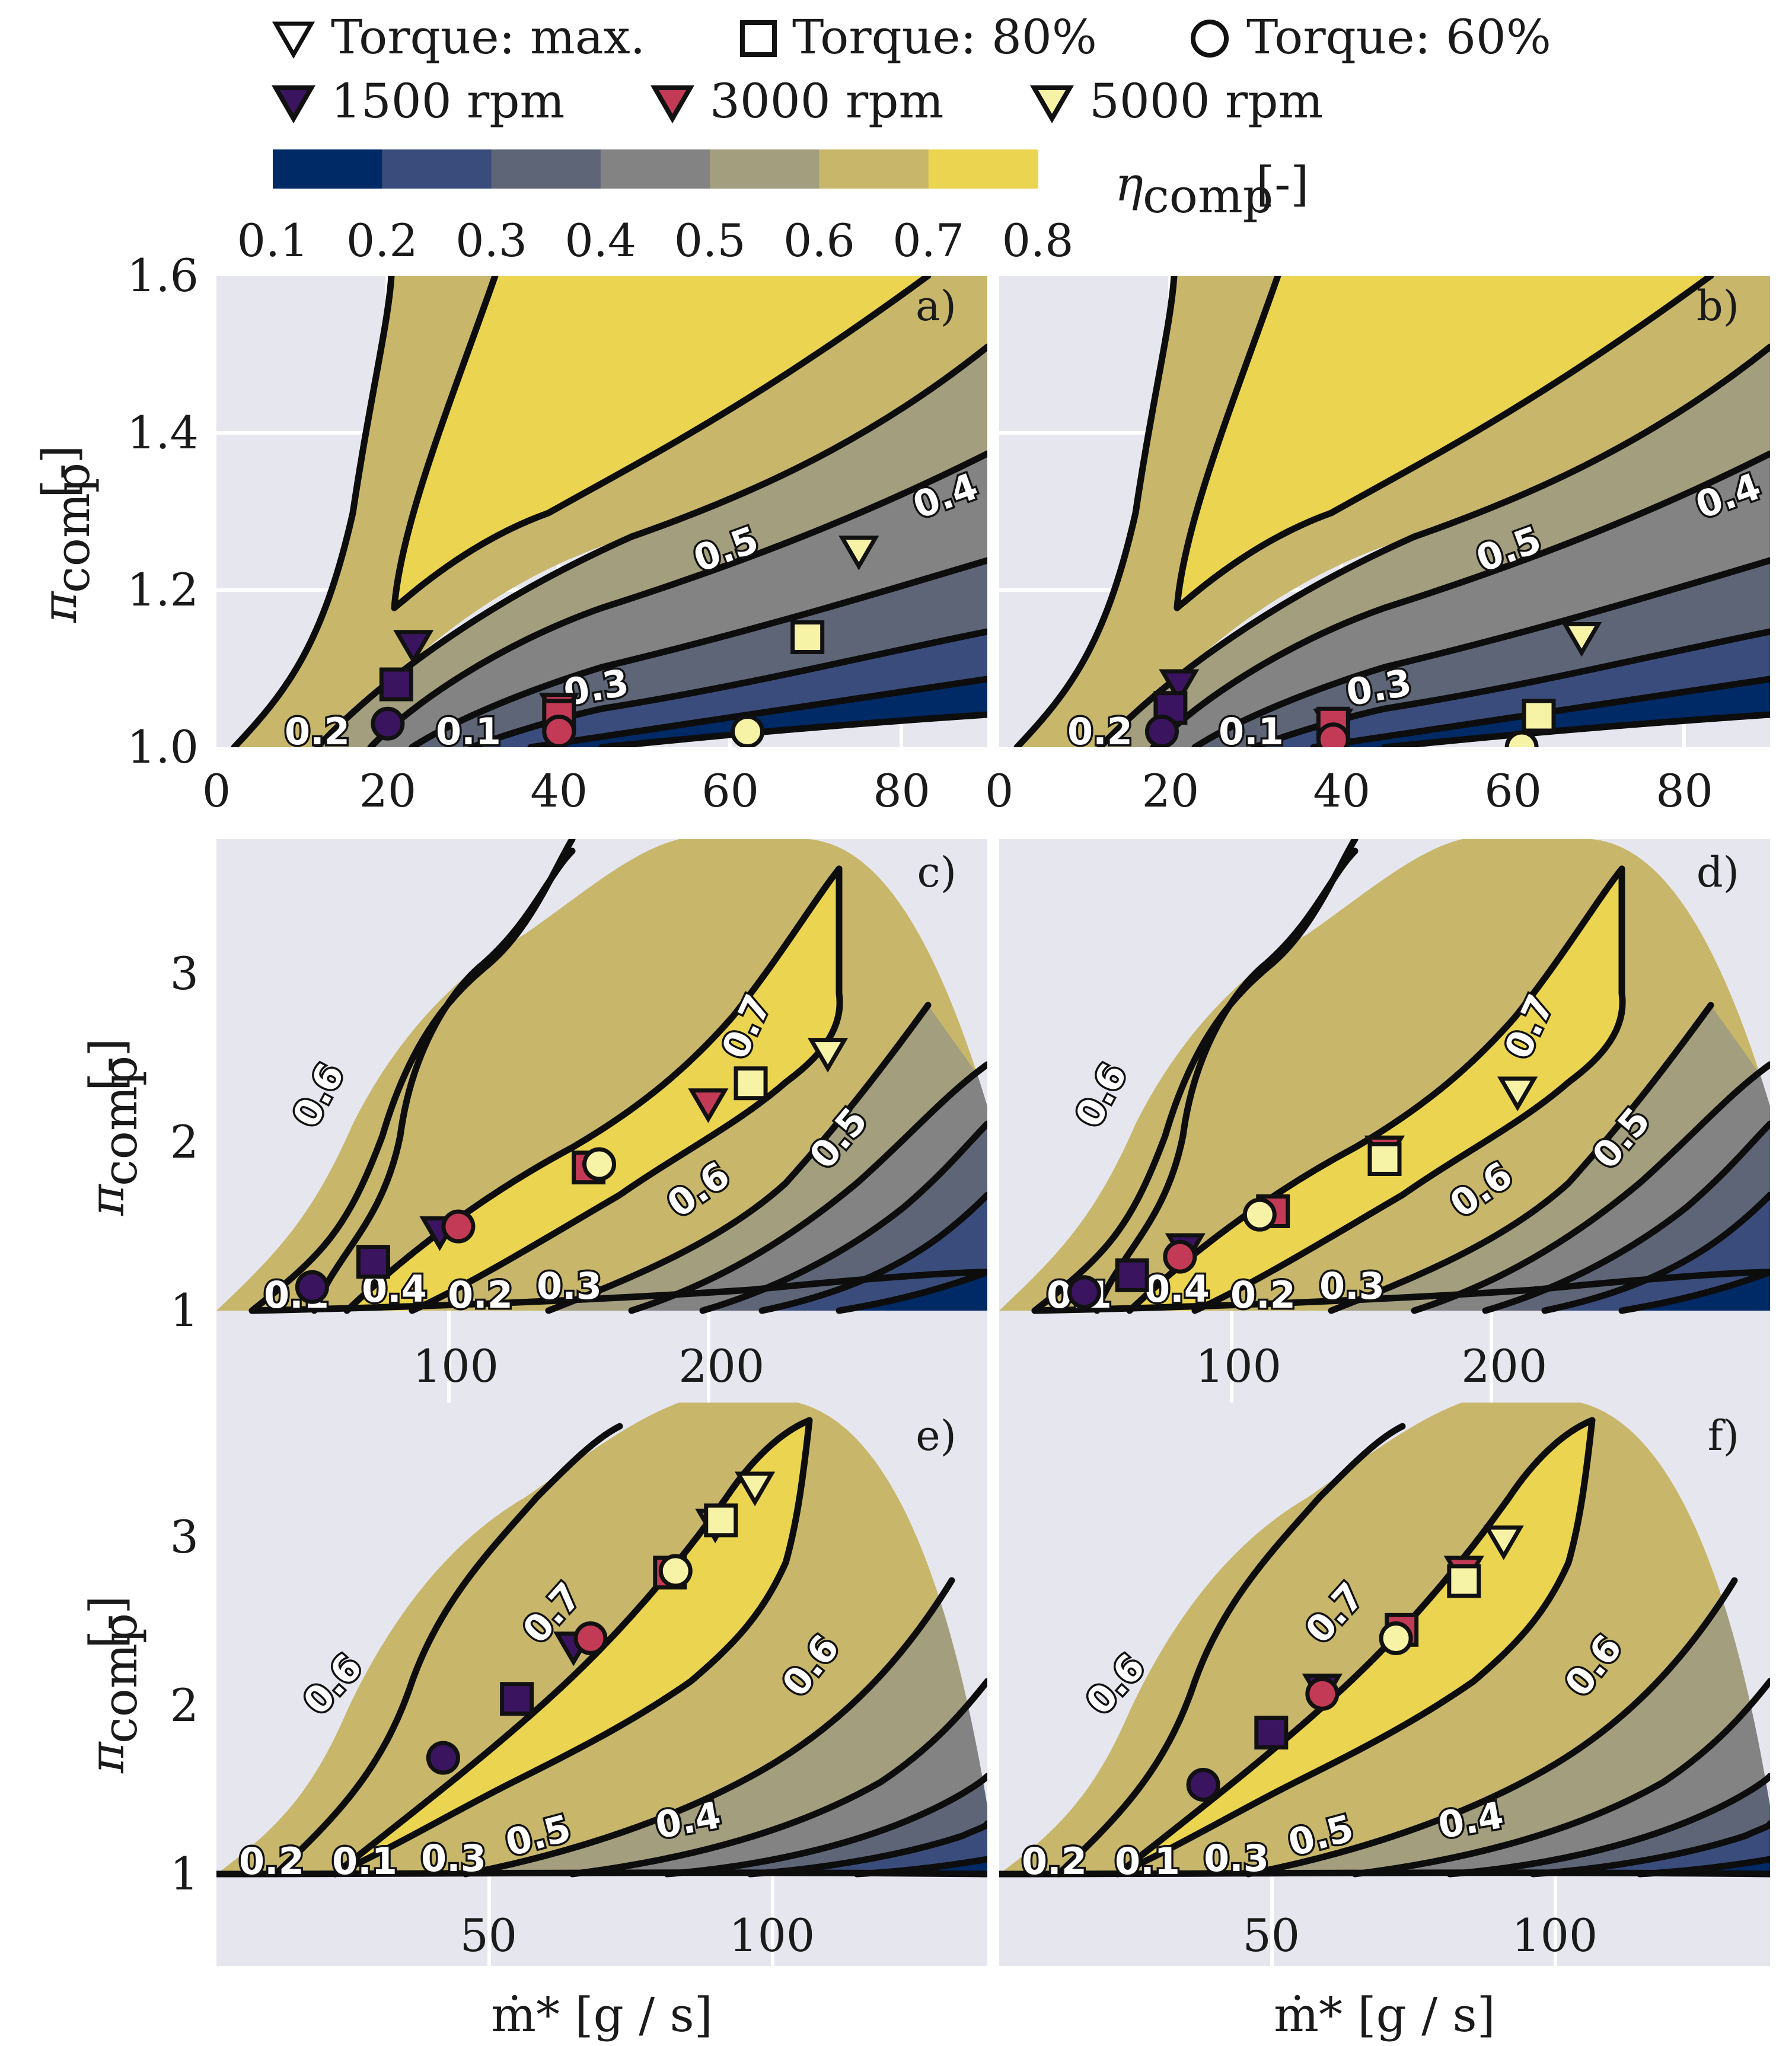 This screenshot has height=2046, width=1792. I want to click on legend-item-torque-60: Torque: 60%, so click(1371, 37).